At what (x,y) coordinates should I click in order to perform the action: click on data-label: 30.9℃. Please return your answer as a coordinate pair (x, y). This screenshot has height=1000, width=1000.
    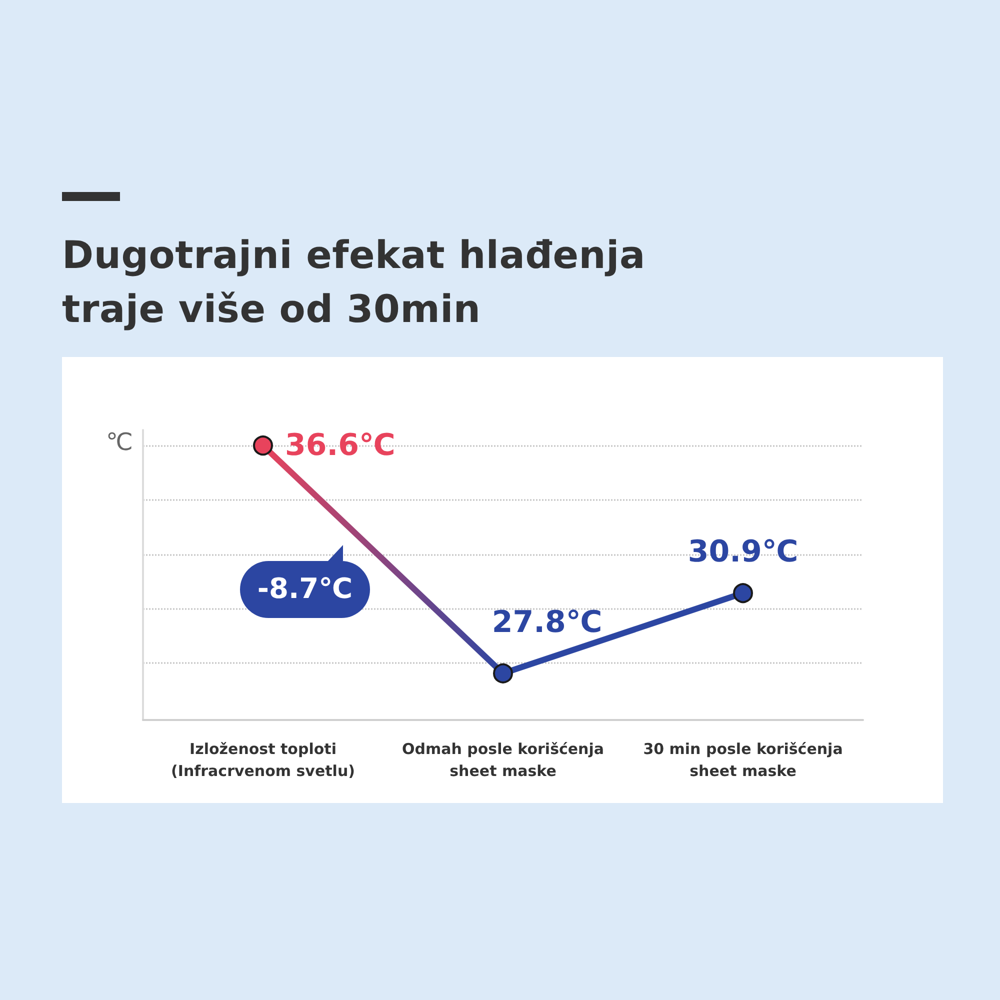
    Looking at the image, I should click on (743, 552).